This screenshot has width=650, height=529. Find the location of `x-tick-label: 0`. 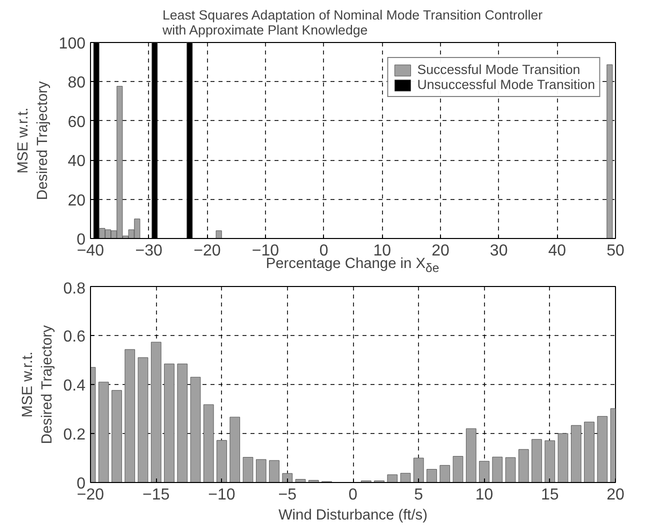

x-tick-label: 0 is located at coordinates (353, 495).